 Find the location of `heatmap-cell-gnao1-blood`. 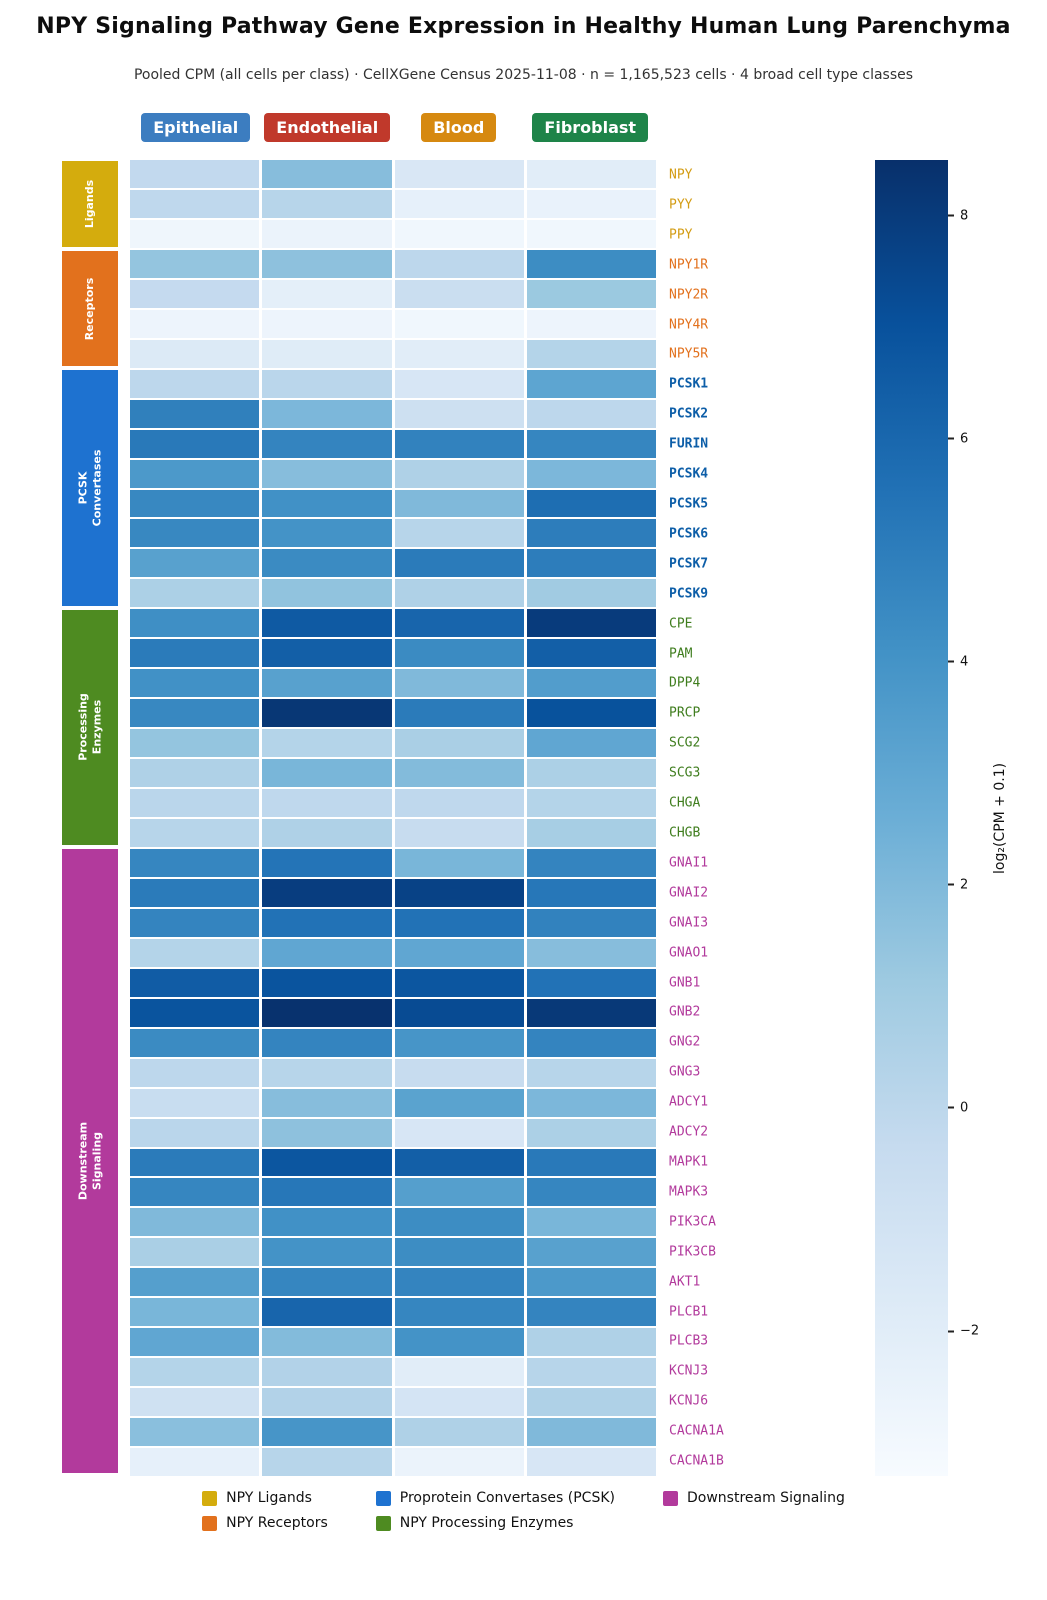

heatmap-cell-gnao1-blood is located at coordinates (459, 952).